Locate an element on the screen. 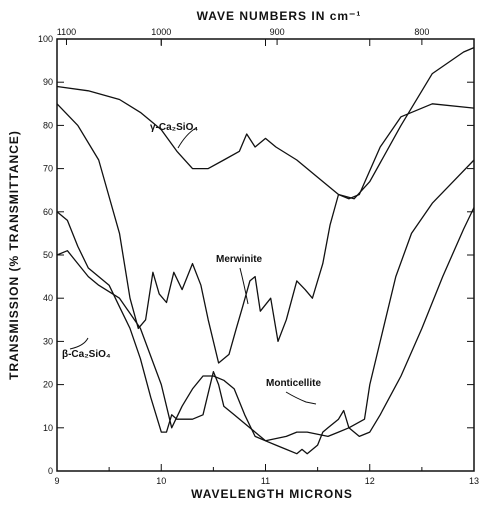  beta-ca2sio4-pointer is located at coordinates (79, 343).